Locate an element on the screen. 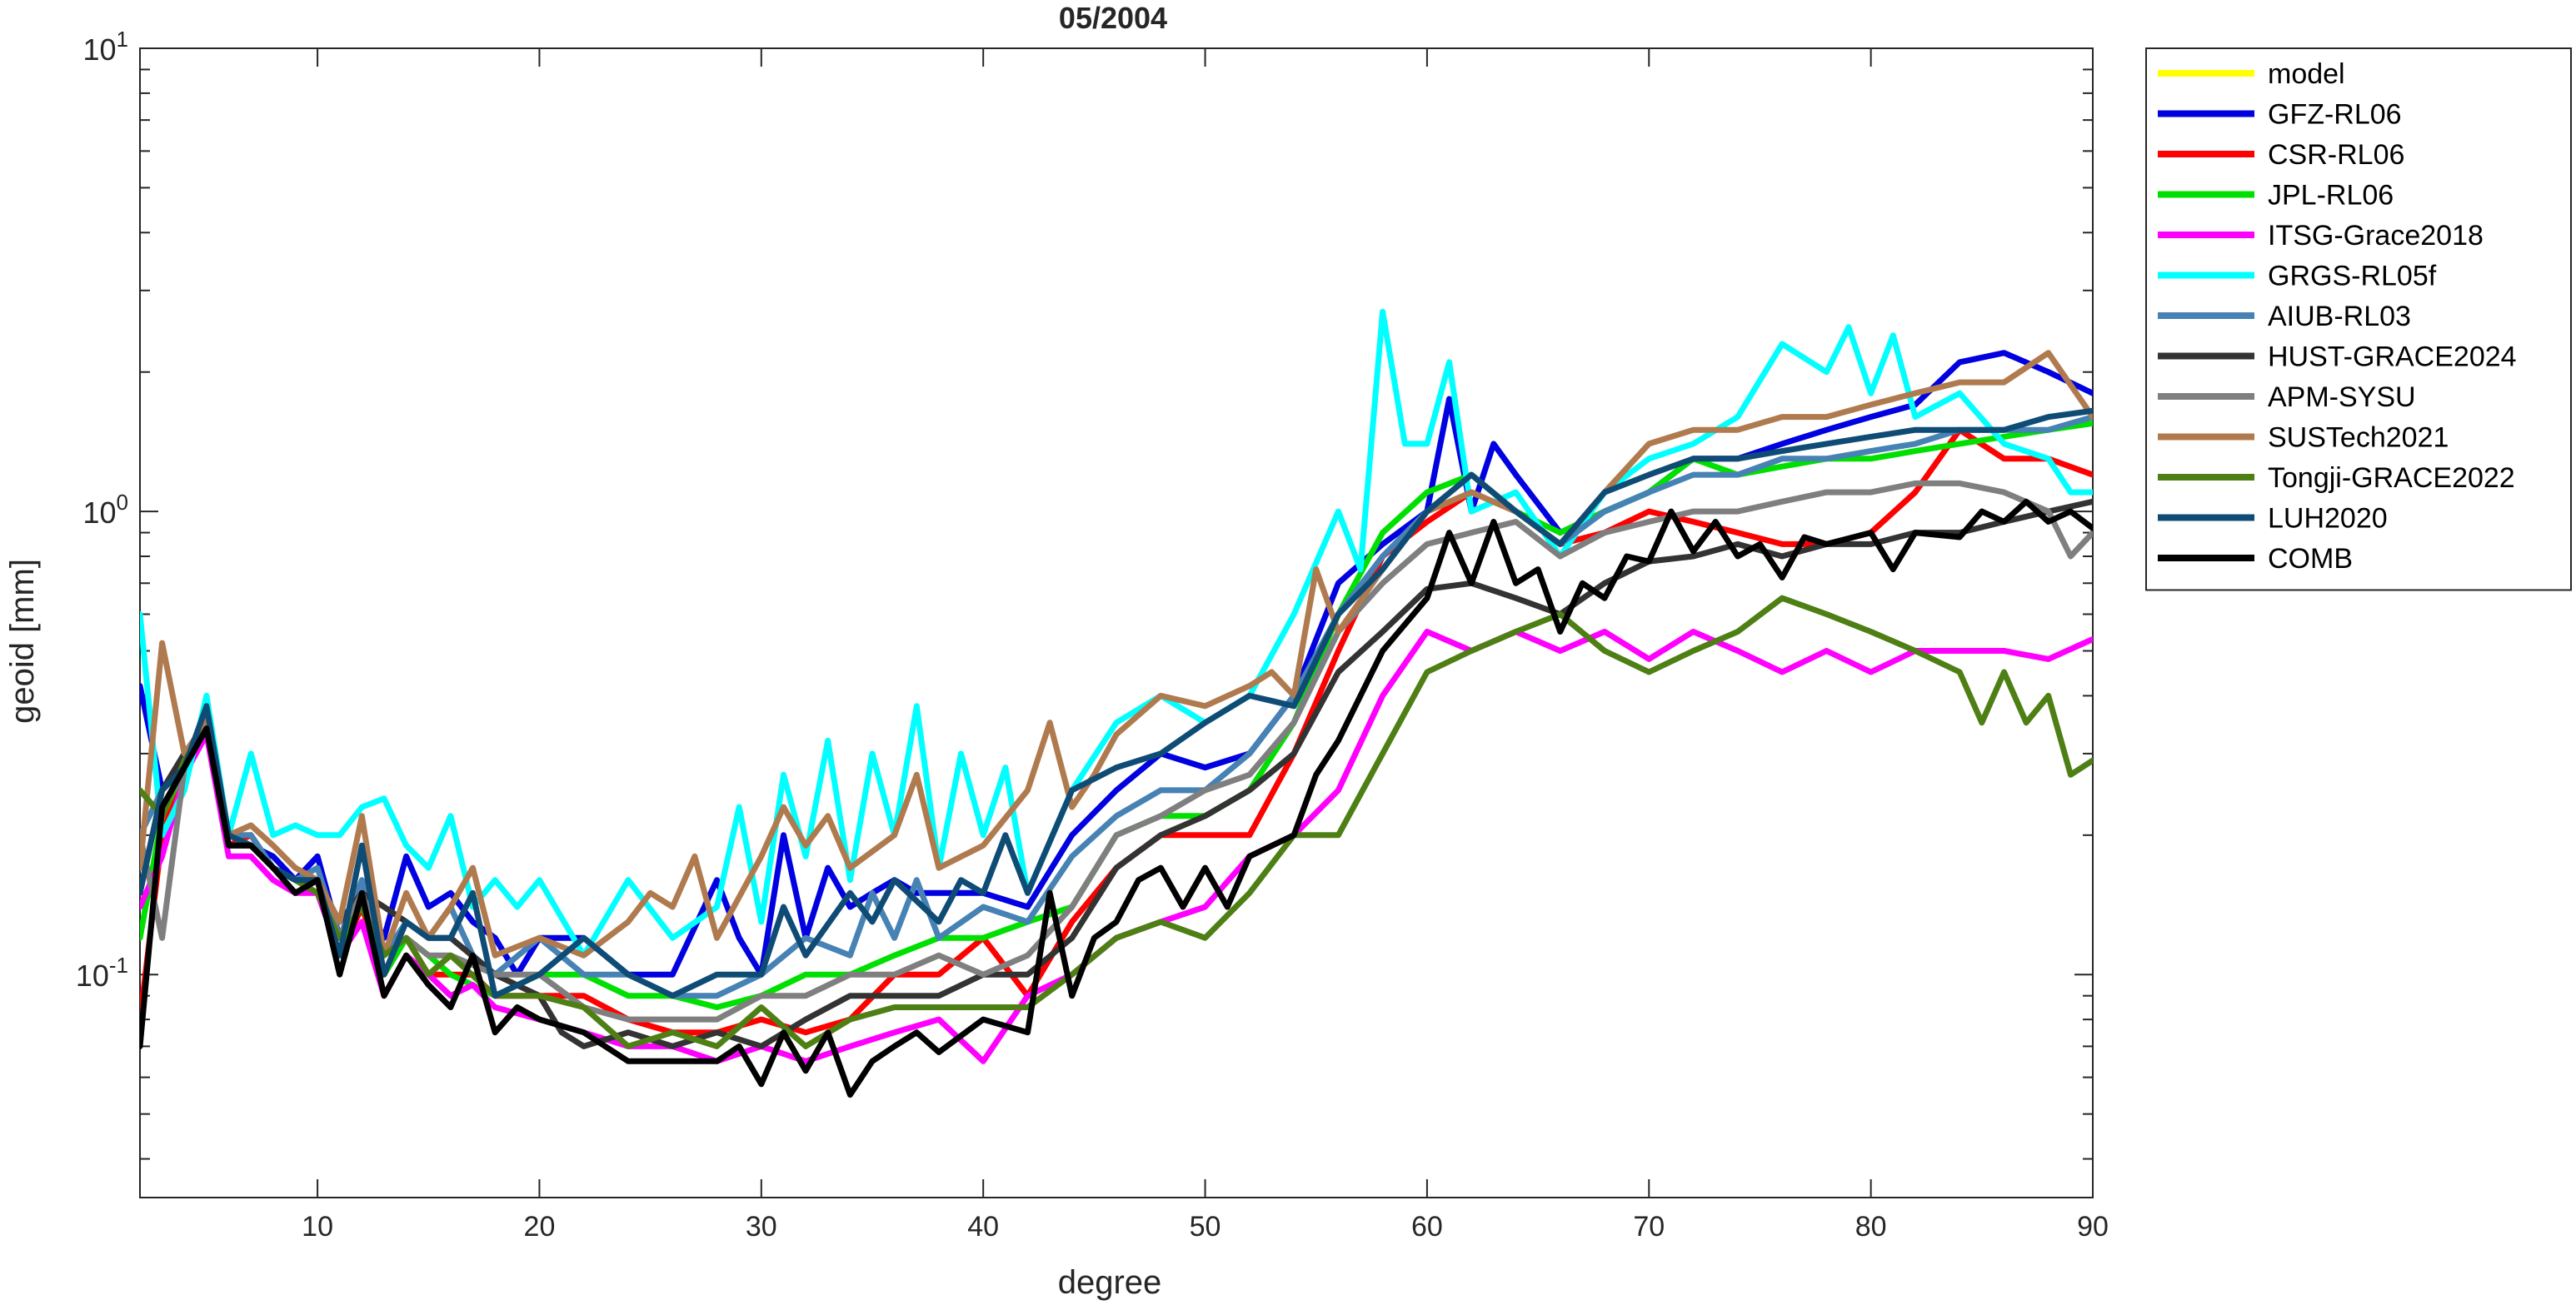  x-tick-label: 90 is located at coordinates (2093, 1227).